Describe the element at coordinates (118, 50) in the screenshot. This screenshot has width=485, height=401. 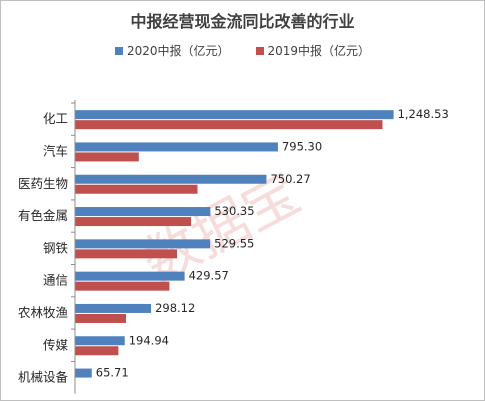
I see `legend-swatch-2020` at that location.